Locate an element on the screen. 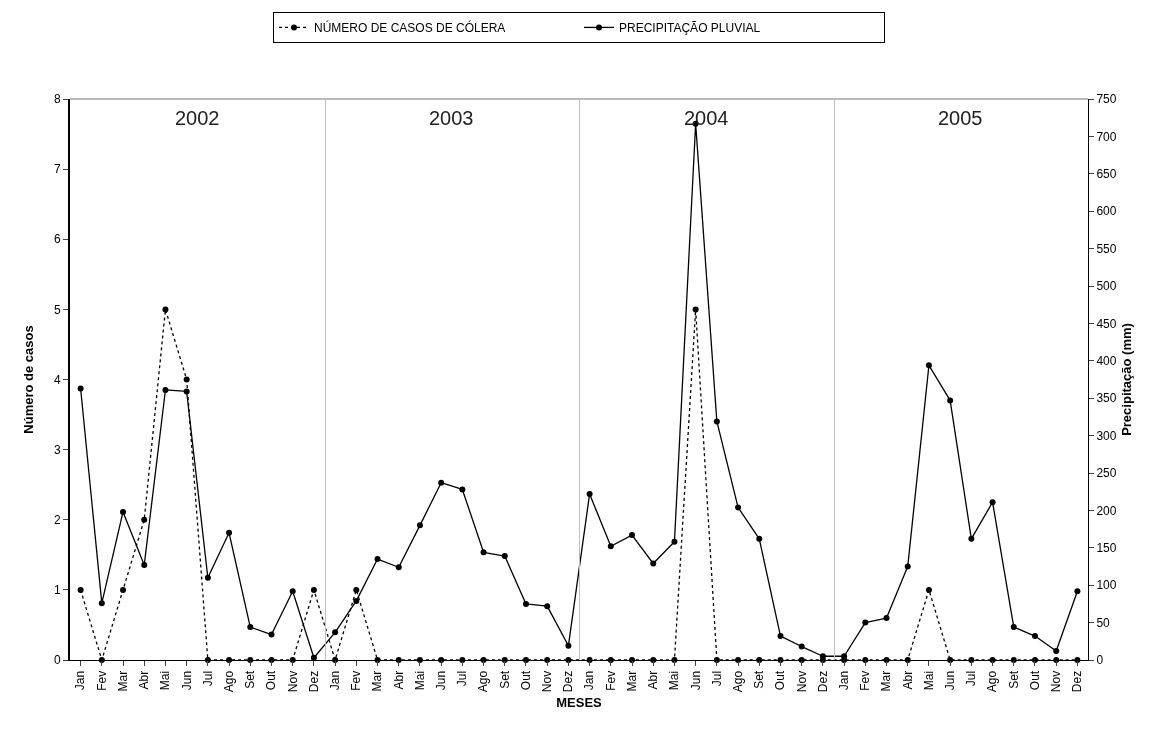 This screenshot has height=746, width=1163. y-tick-label: 1 is located at coordinates (57, 590).